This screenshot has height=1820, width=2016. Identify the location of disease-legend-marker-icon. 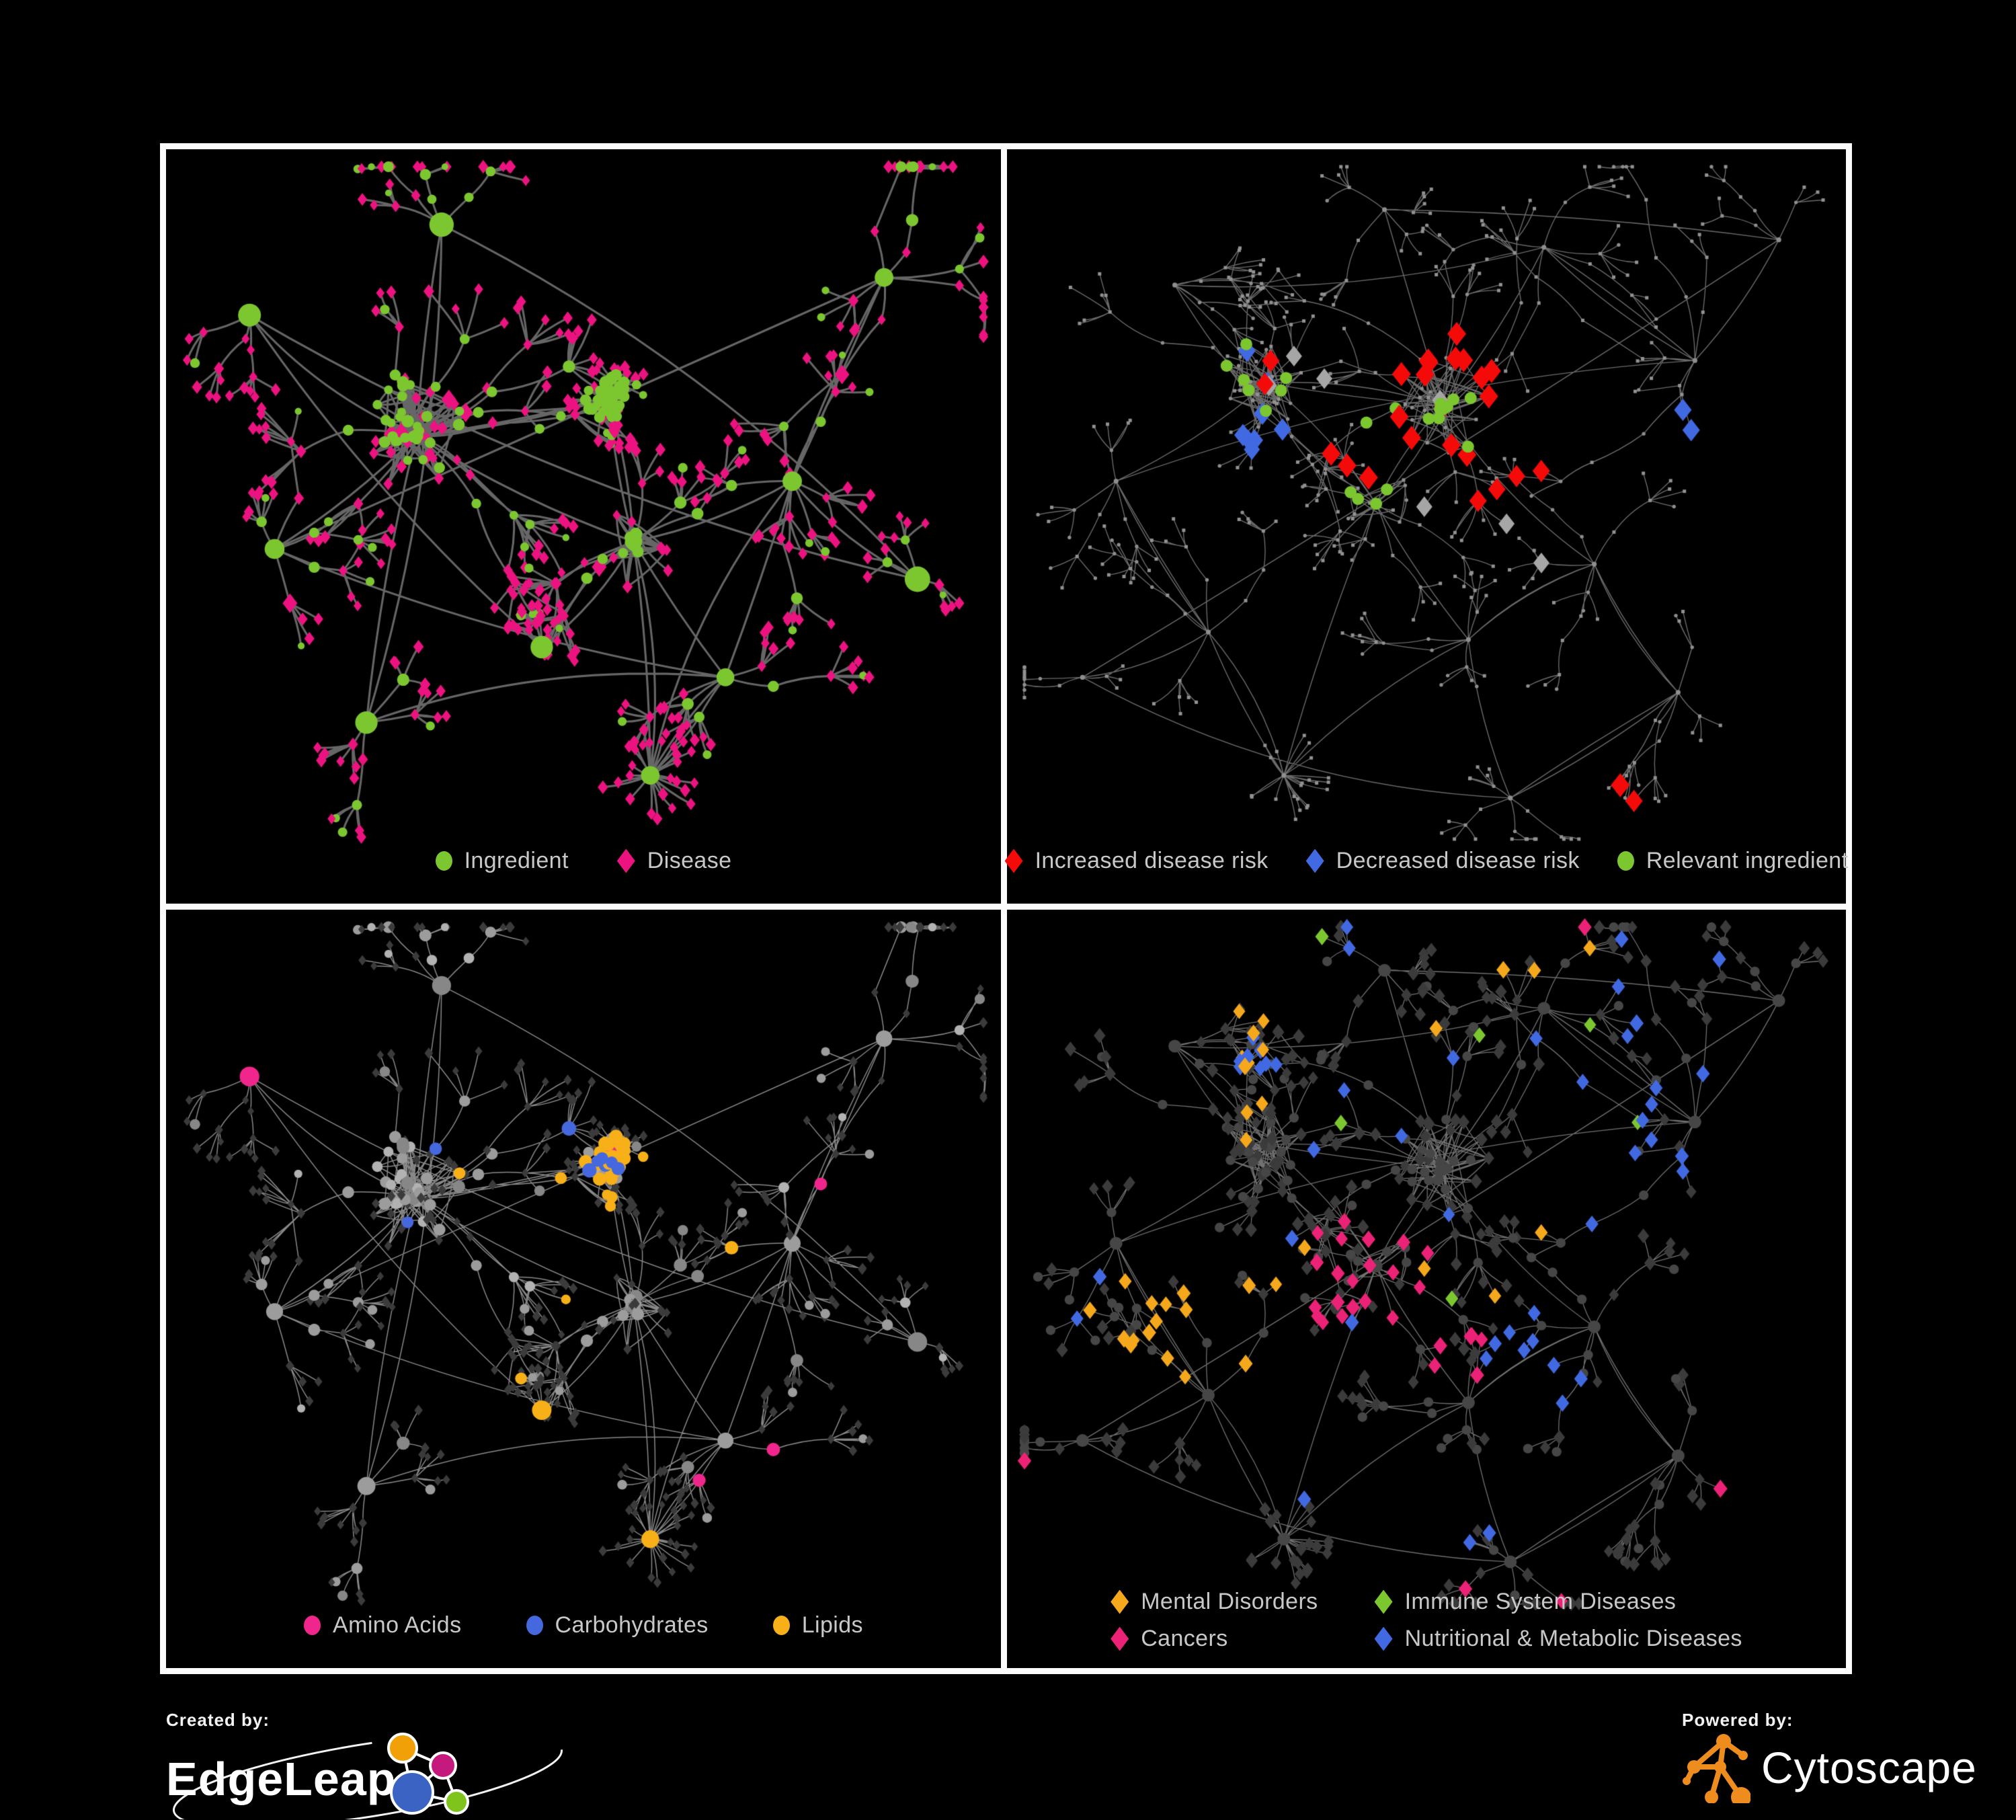
(625, 860).